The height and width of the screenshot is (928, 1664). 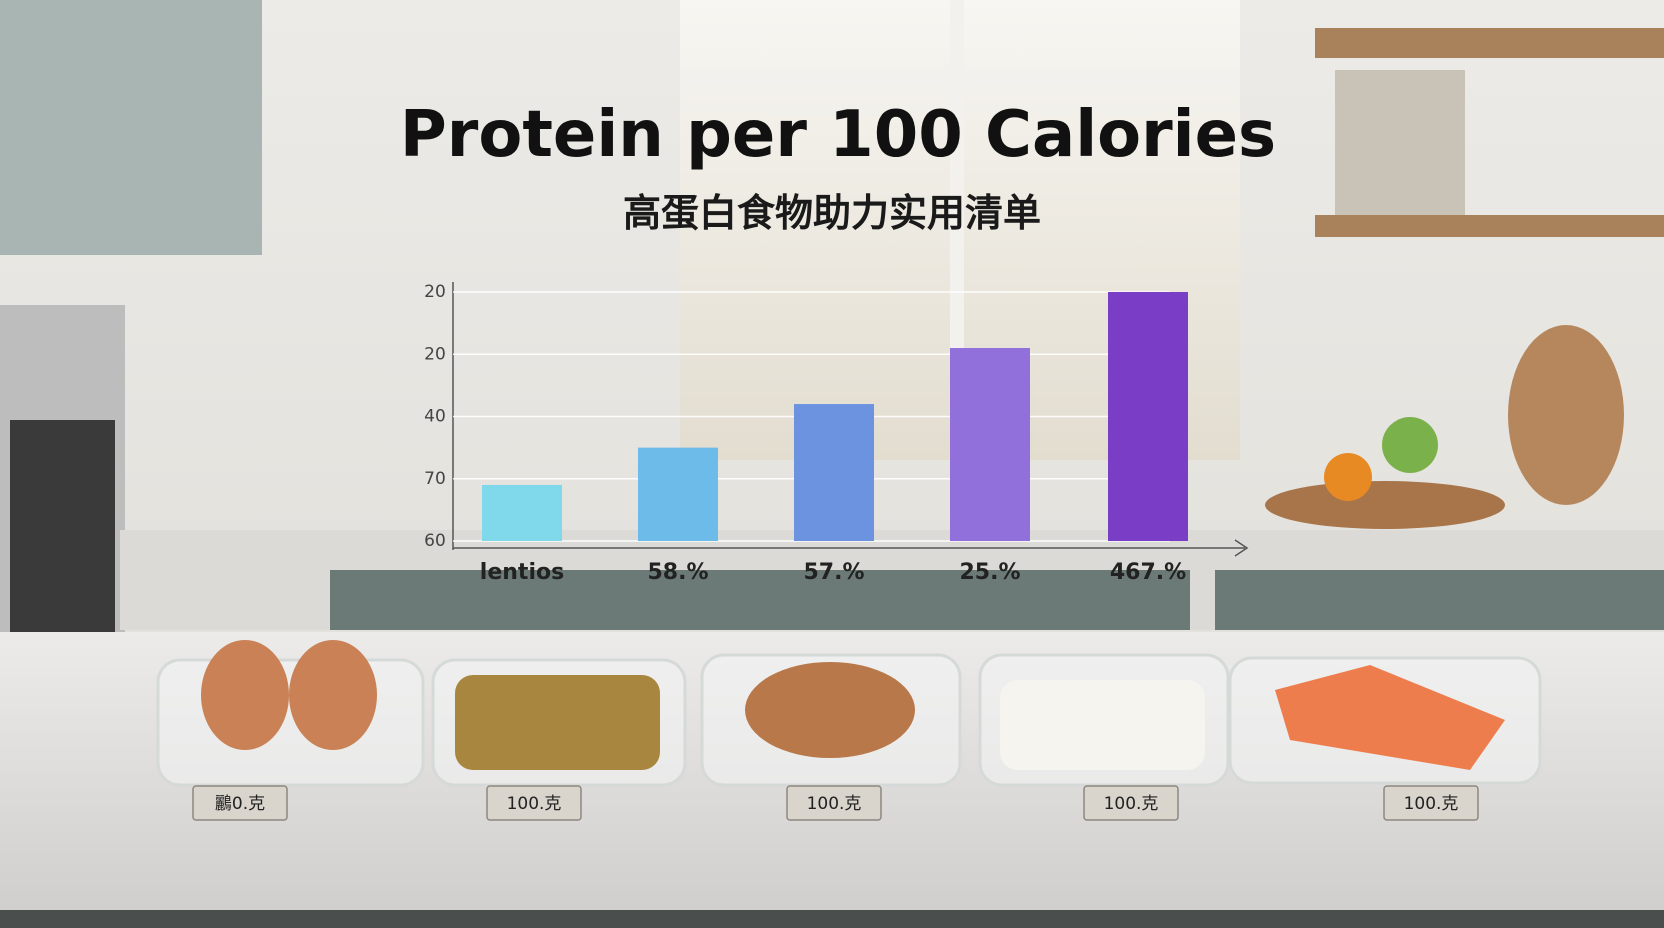 I want to click on salmon, so click(x=1390, y=717).